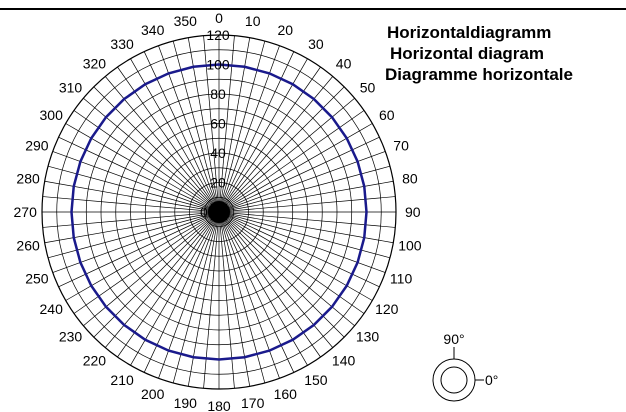  I want to click on title-french: Diagramme horizontale, so click(479, 74).